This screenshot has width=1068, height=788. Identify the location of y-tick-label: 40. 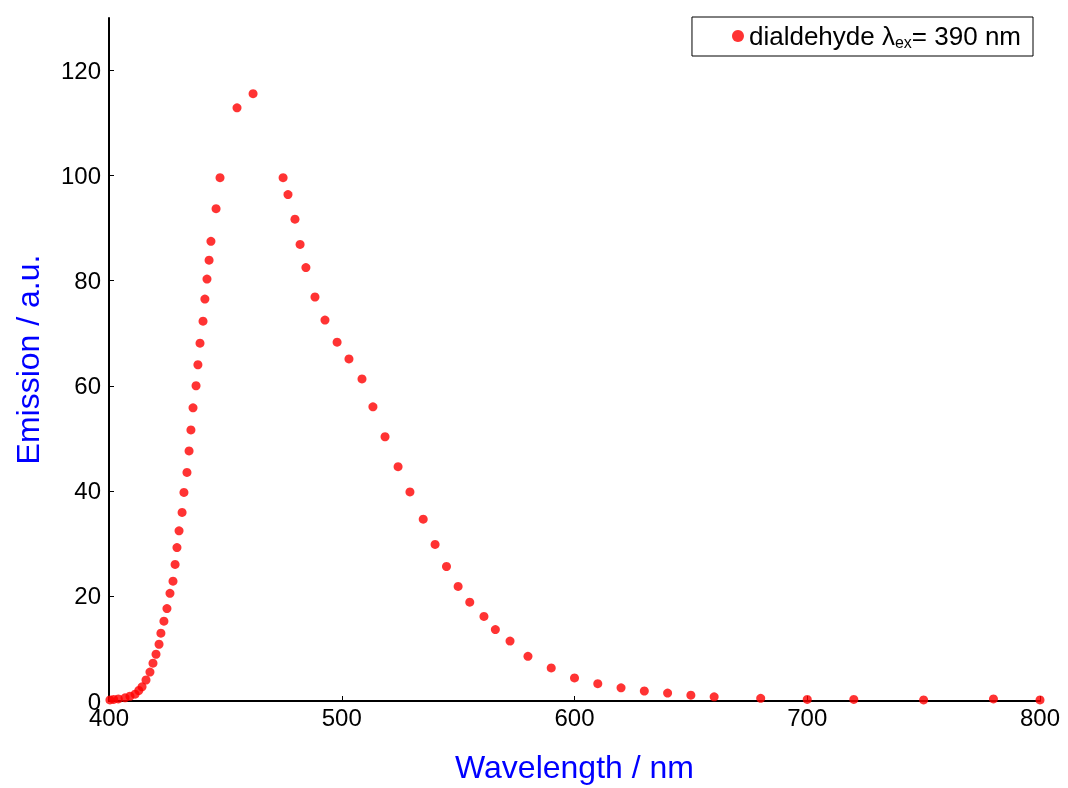
(87, 491).